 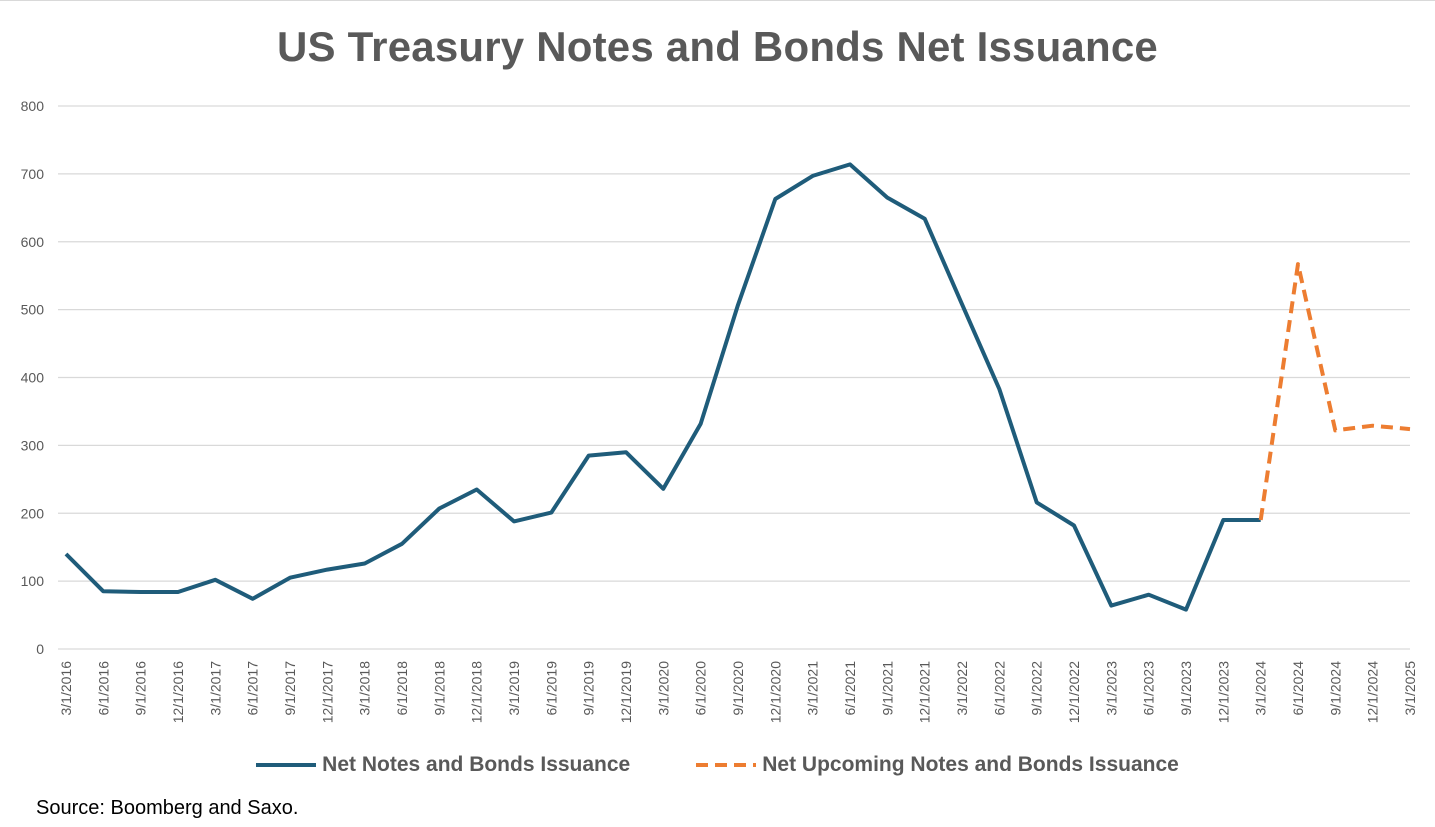 I want to click on x-tick-label: 3/1/2016, so click(x=66, y=688).